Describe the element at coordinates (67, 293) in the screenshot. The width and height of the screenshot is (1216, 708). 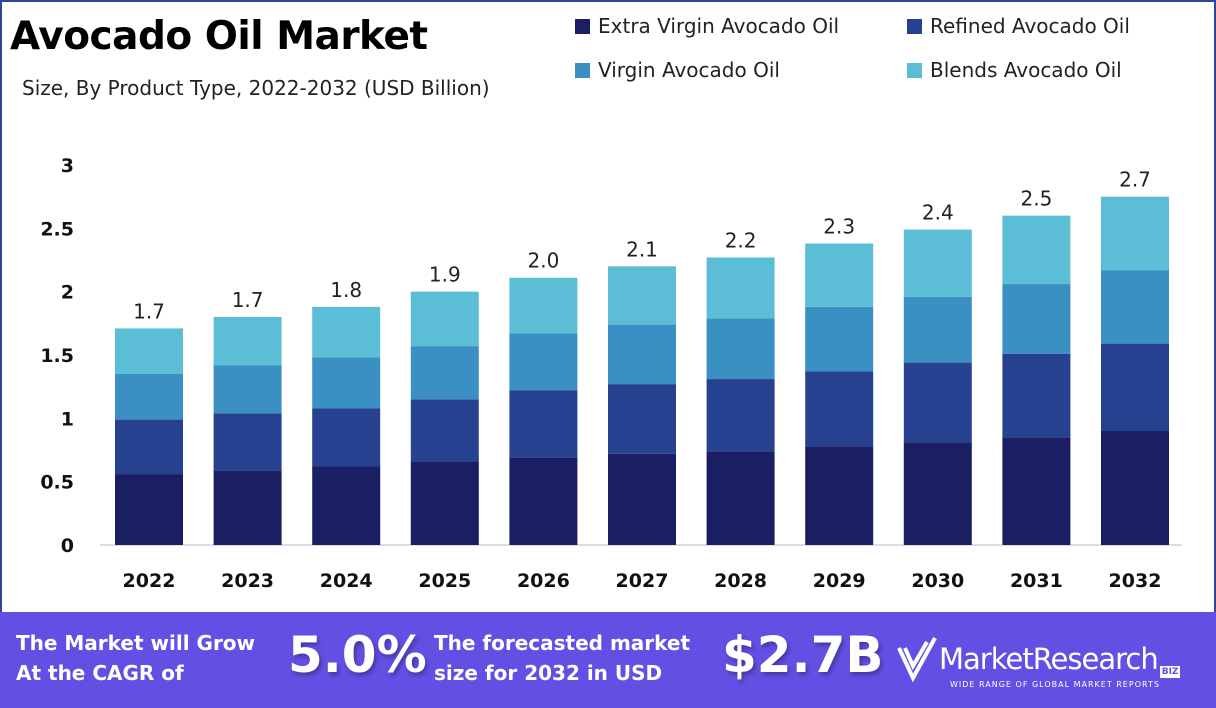
I see `y-tick-label: 2` at that location.